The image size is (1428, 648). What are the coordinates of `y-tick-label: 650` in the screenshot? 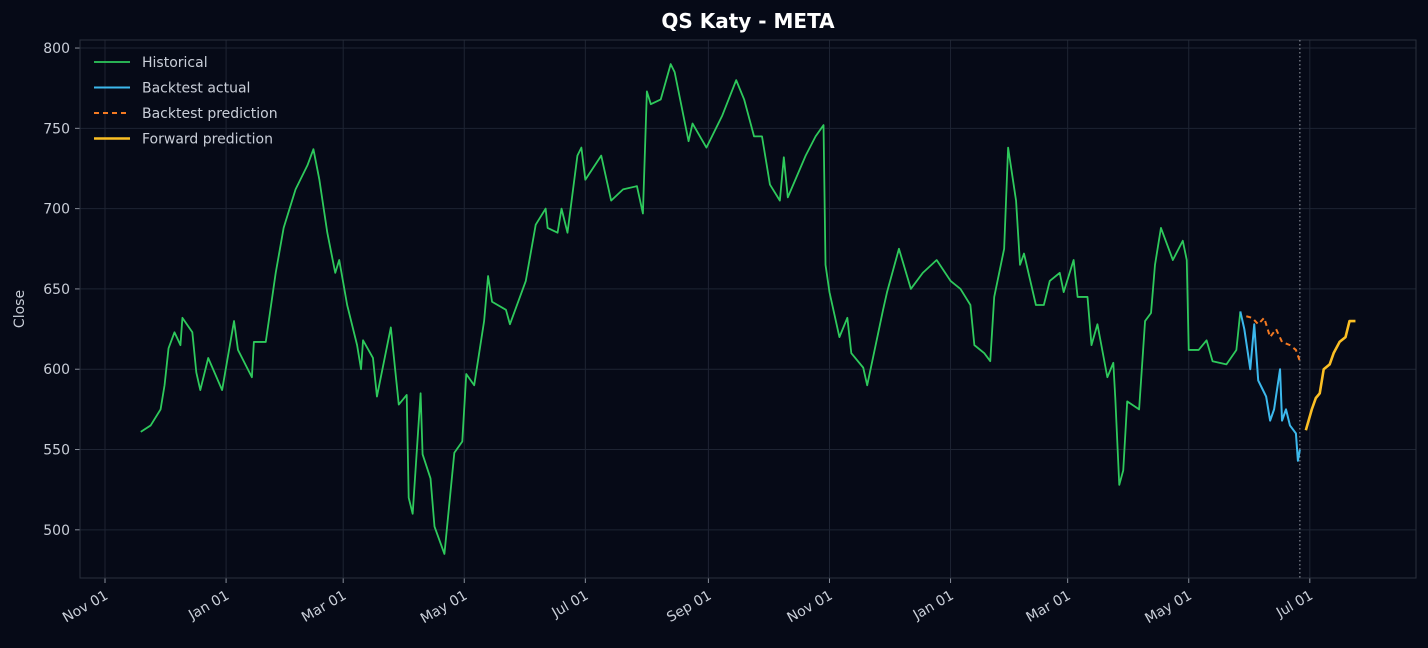 It's located at (56, 290).